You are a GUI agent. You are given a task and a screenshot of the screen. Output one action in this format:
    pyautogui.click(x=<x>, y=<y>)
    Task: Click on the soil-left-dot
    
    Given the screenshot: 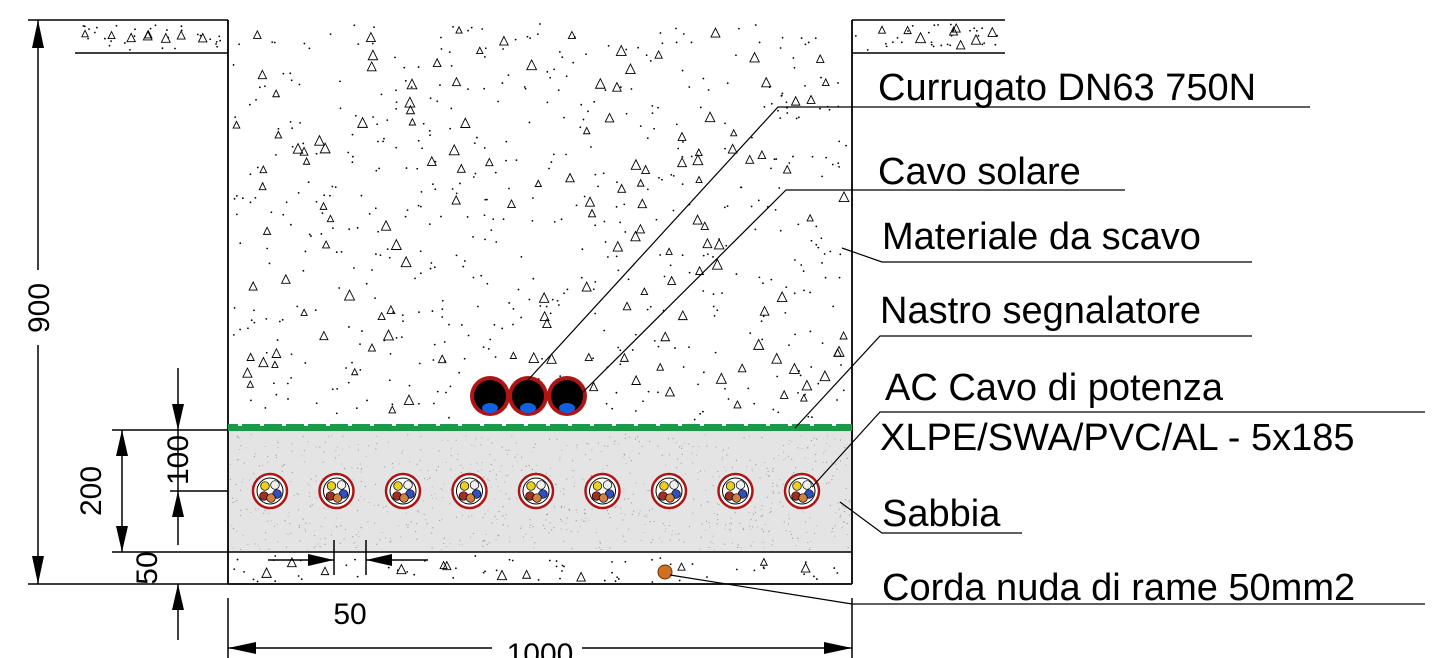 What is the action you would take?
    pyautogui.click(x=175, y=48)
    